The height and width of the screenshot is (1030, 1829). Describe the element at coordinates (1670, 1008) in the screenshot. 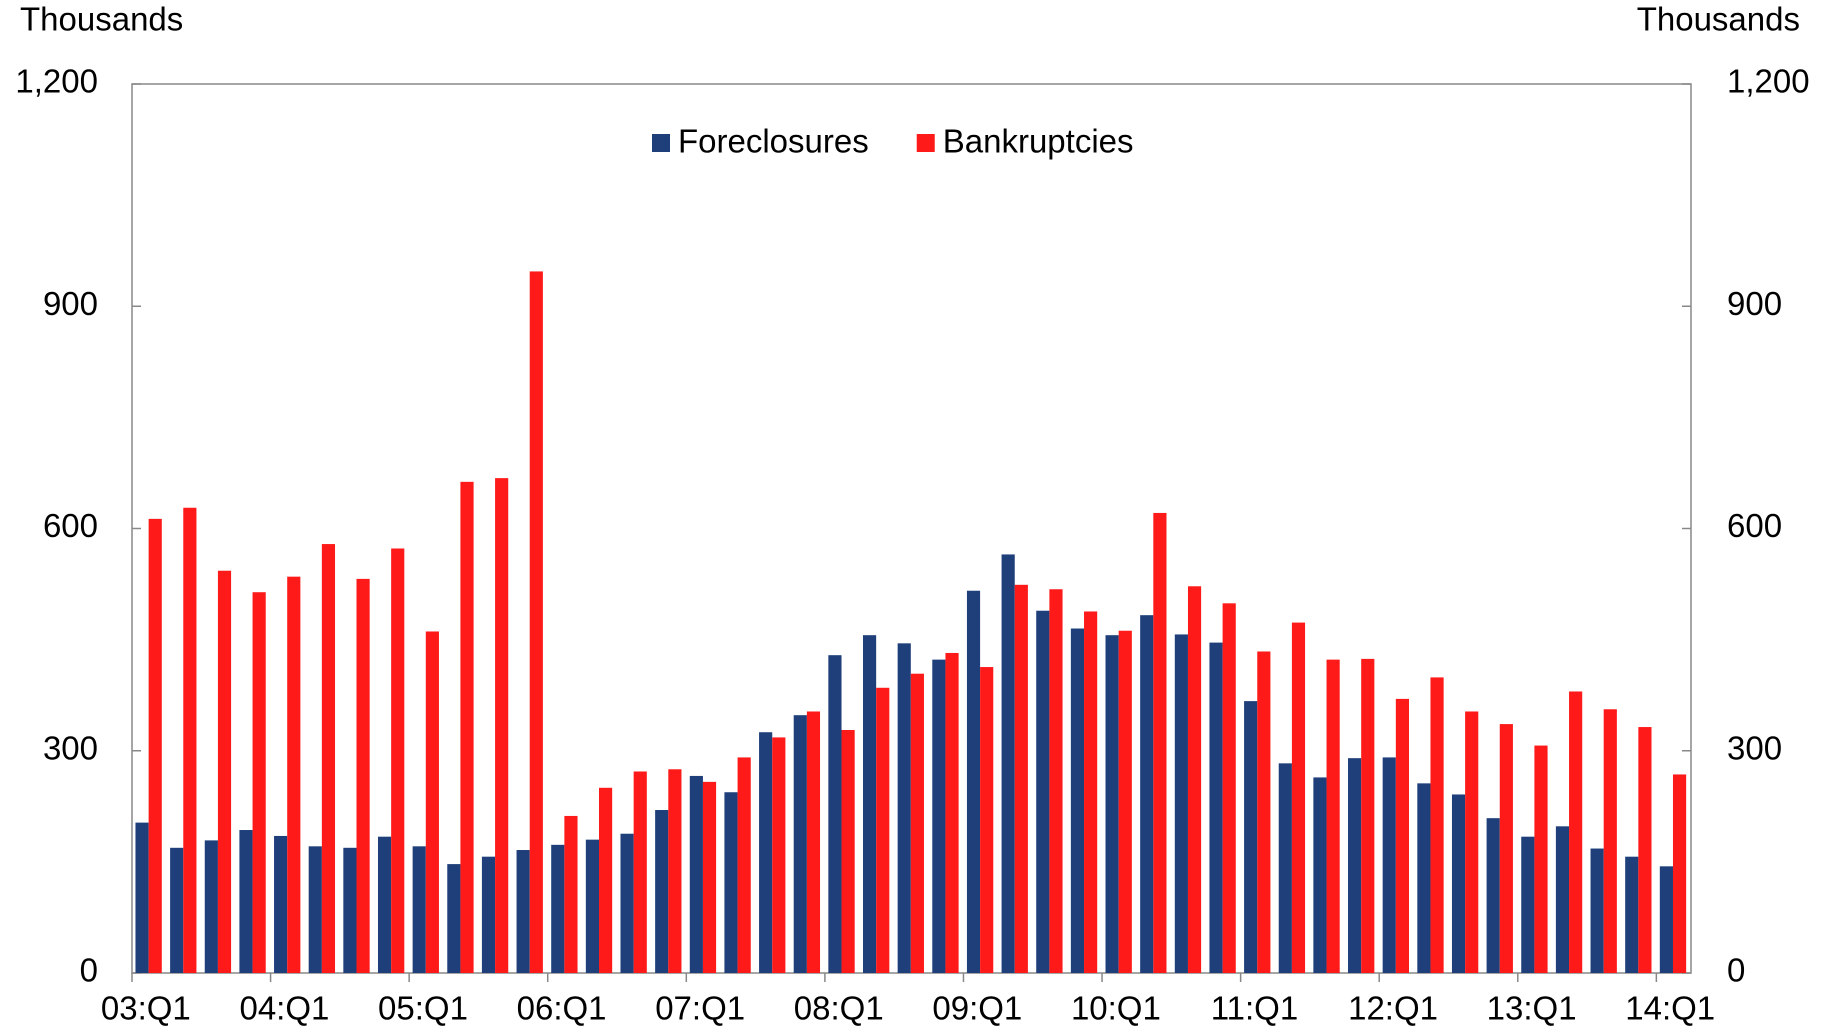

I see `x-tick-label: 14:Q1` at that location.